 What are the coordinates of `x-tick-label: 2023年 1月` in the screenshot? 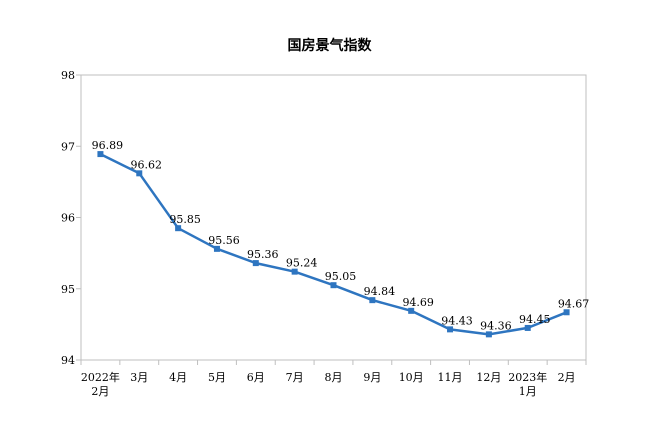 It's located at (527, 384).